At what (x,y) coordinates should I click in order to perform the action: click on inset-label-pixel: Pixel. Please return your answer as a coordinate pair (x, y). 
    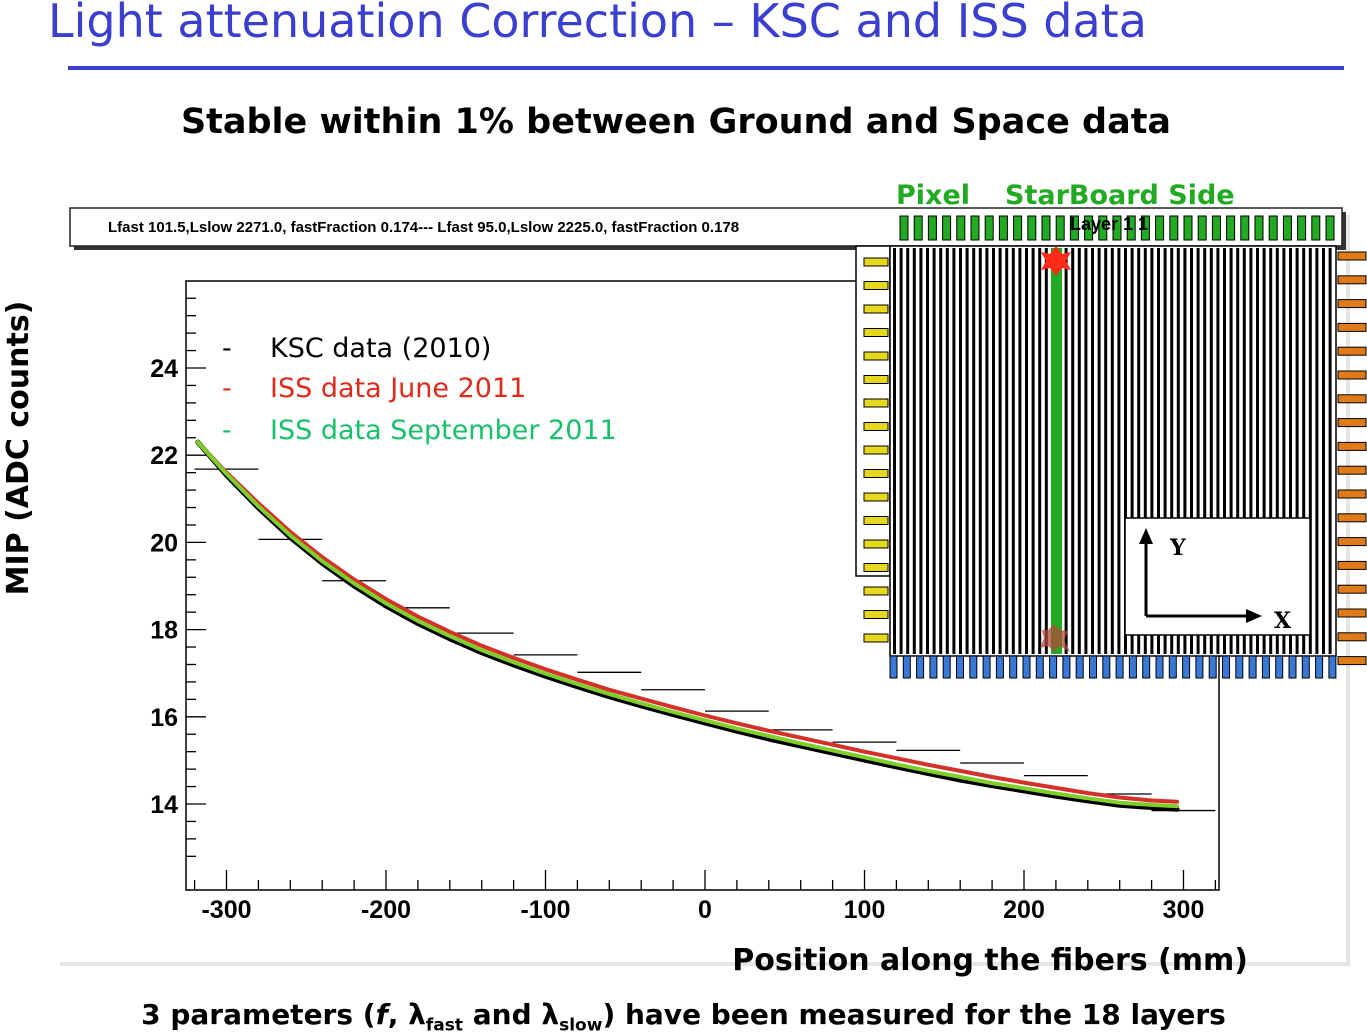
    Looking at the image, I should click on (933, 195).